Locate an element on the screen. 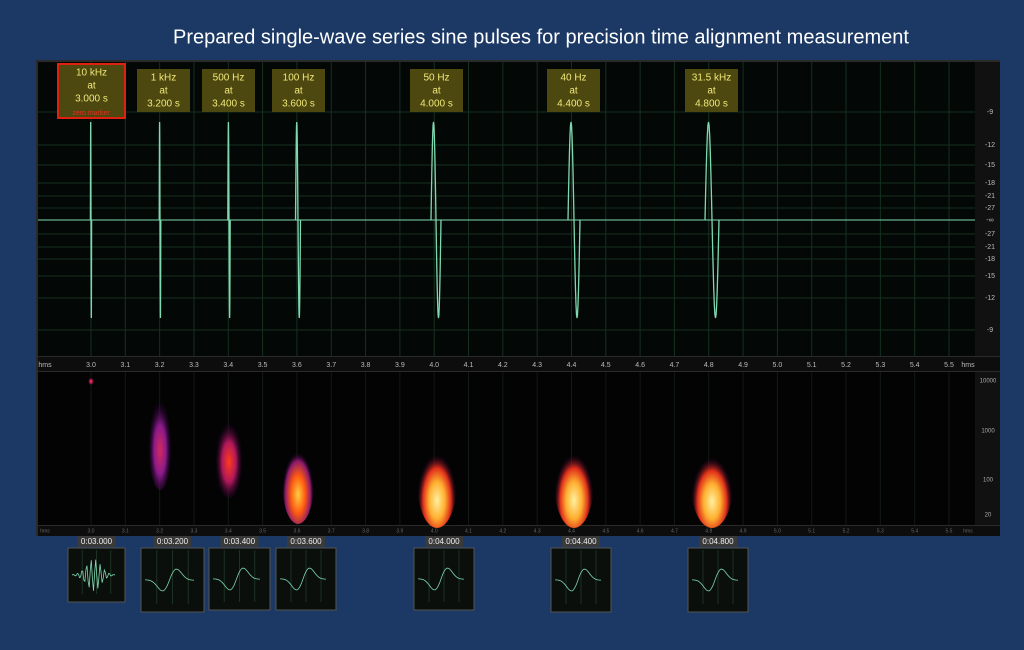 The height and width of the screenshot is (650, 1024). thumbnail-label: 0:03.600 is located at coordinates (306, 541).